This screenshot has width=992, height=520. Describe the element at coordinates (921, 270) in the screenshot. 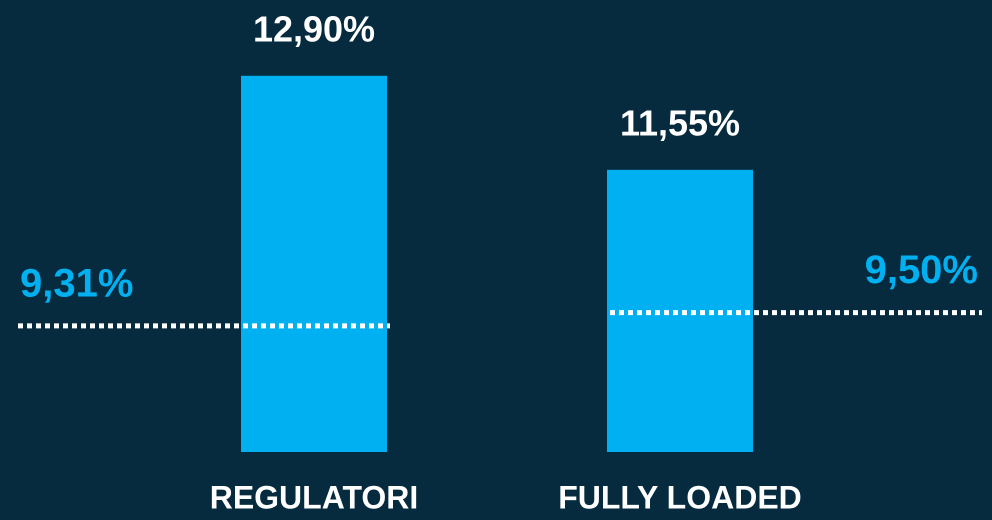

I see `reference-label: 9,50%` at that location.